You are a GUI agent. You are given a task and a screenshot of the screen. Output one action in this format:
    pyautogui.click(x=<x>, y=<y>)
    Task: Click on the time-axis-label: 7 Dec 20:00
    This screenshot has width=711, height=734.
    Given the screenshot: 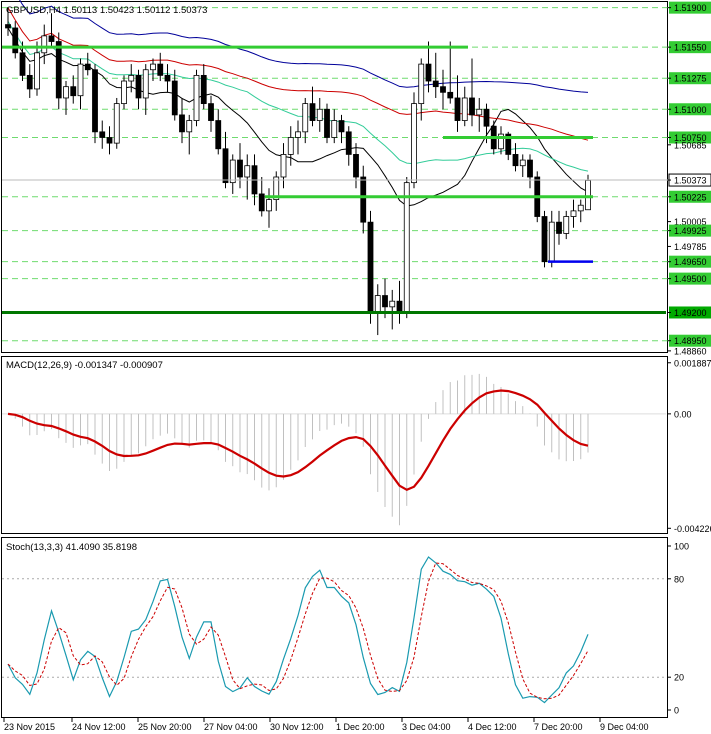 What is the action you would take?
    pyautogui.click(x=558, y=727)
    